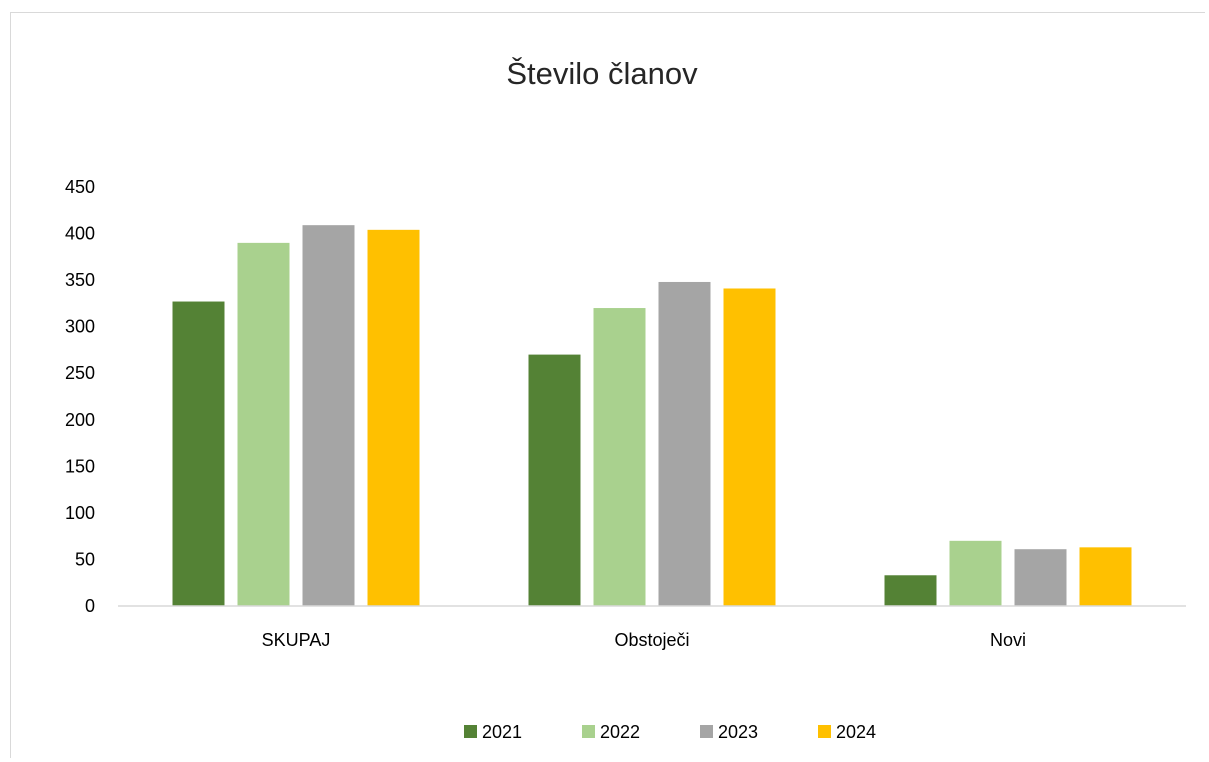  Describe the element at coordinates (80, 513) in the screenshot. I see `y-tick-label: 100` at that location.